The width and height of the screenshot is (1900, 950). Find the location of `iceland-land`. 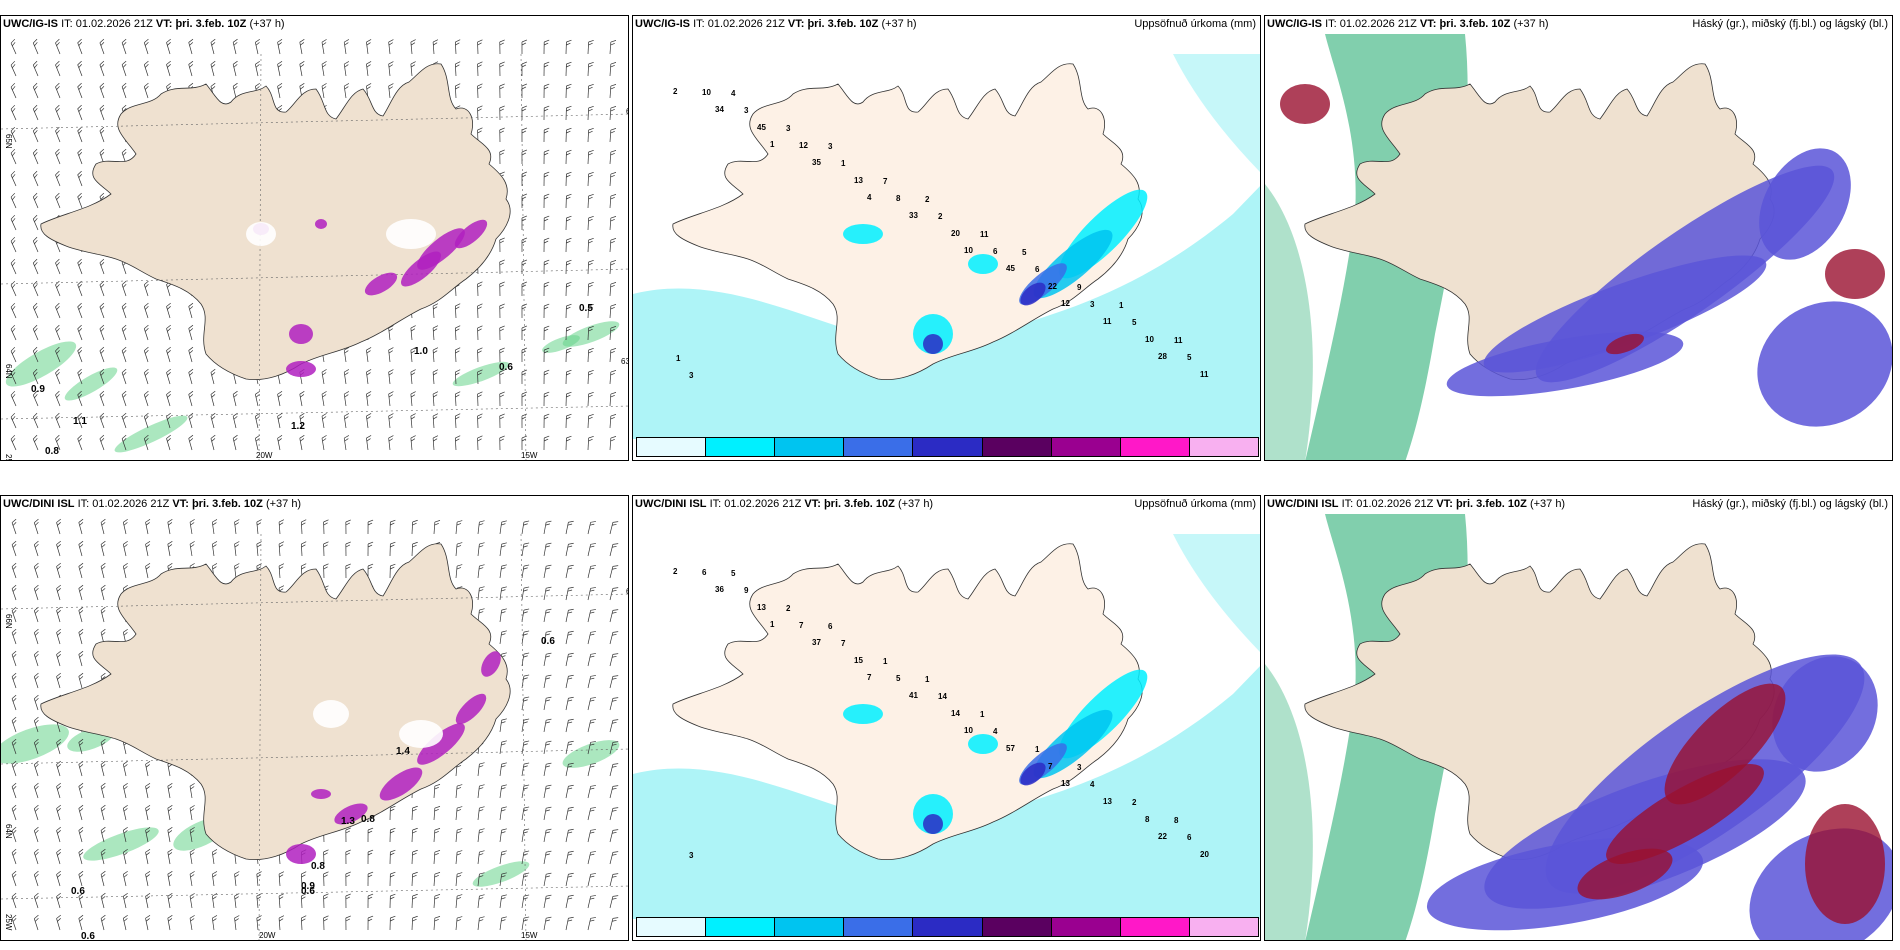

iceland-land is located at coordinates (275, 222).